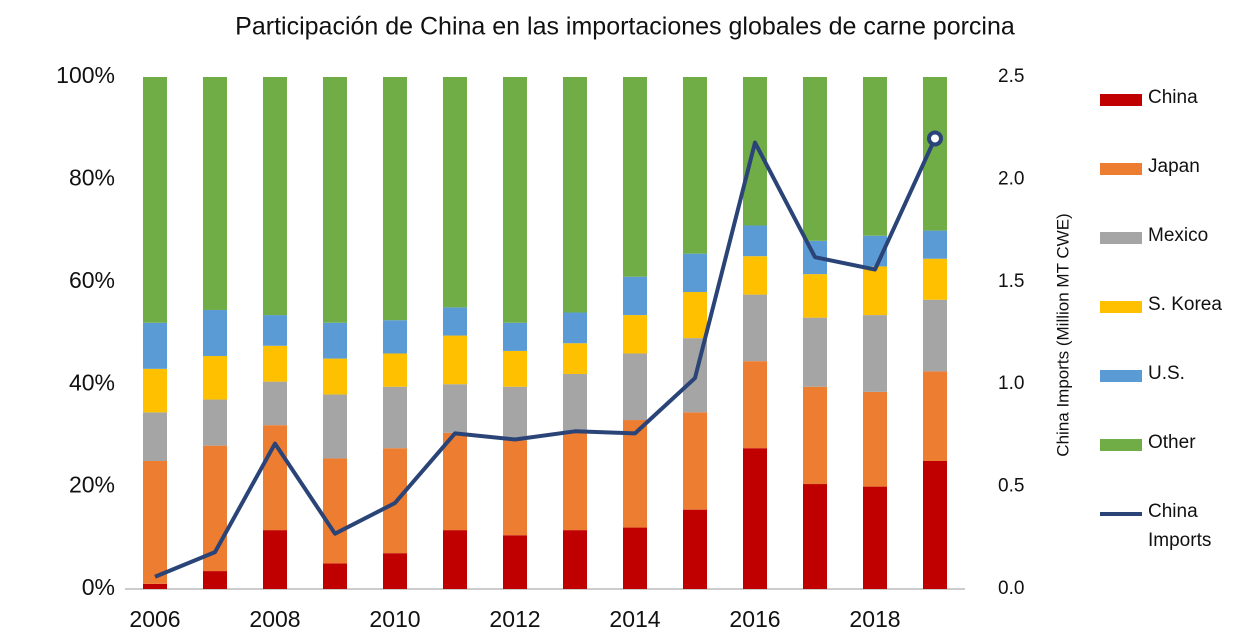  Describe the element at coordinates (1170, 398) in the screenshot. I see `legend-item: U.S.` at that location.